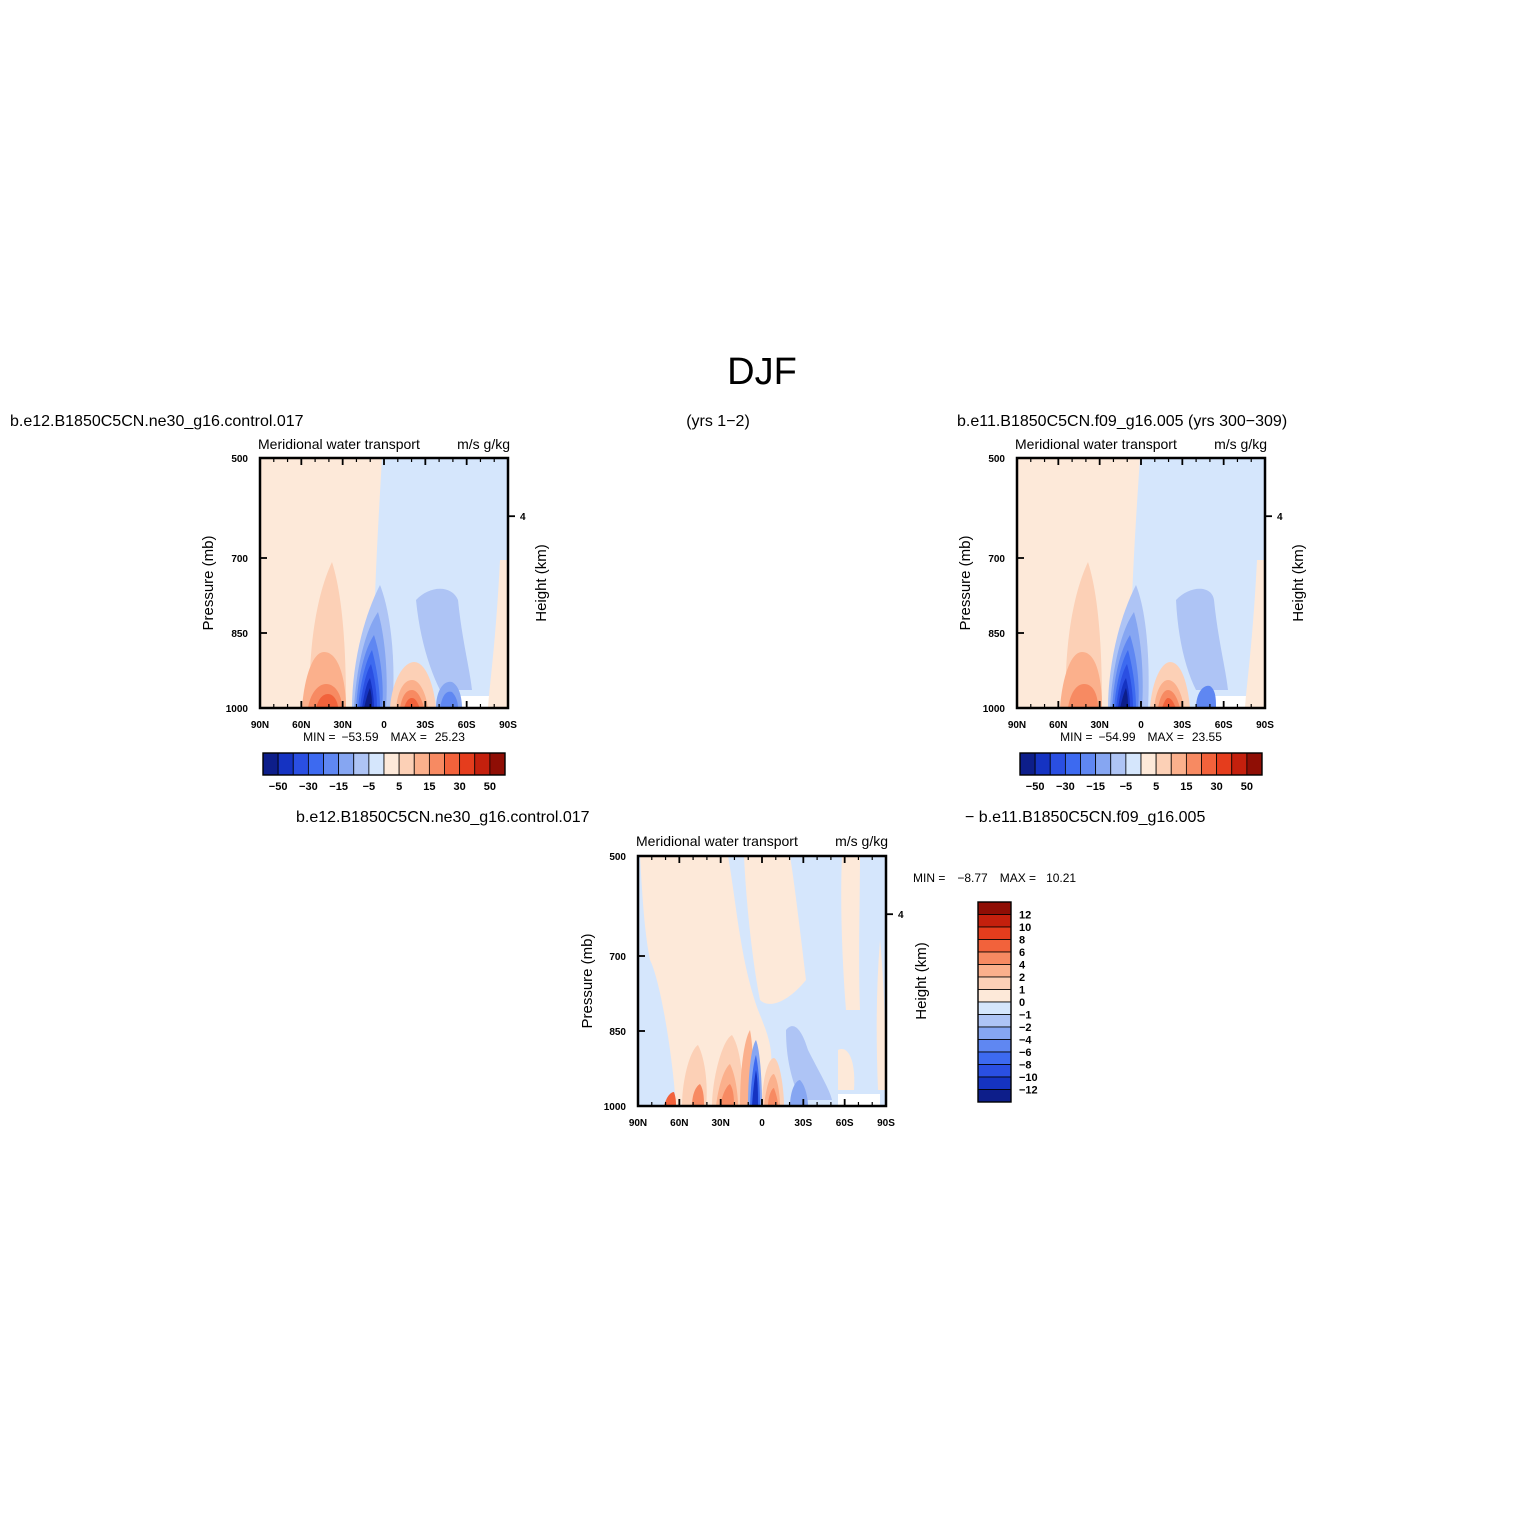  What do you see at coordinates (762, 372) in the screenshot?
I see `page-title: DJF` at bounding box center [762, 372].